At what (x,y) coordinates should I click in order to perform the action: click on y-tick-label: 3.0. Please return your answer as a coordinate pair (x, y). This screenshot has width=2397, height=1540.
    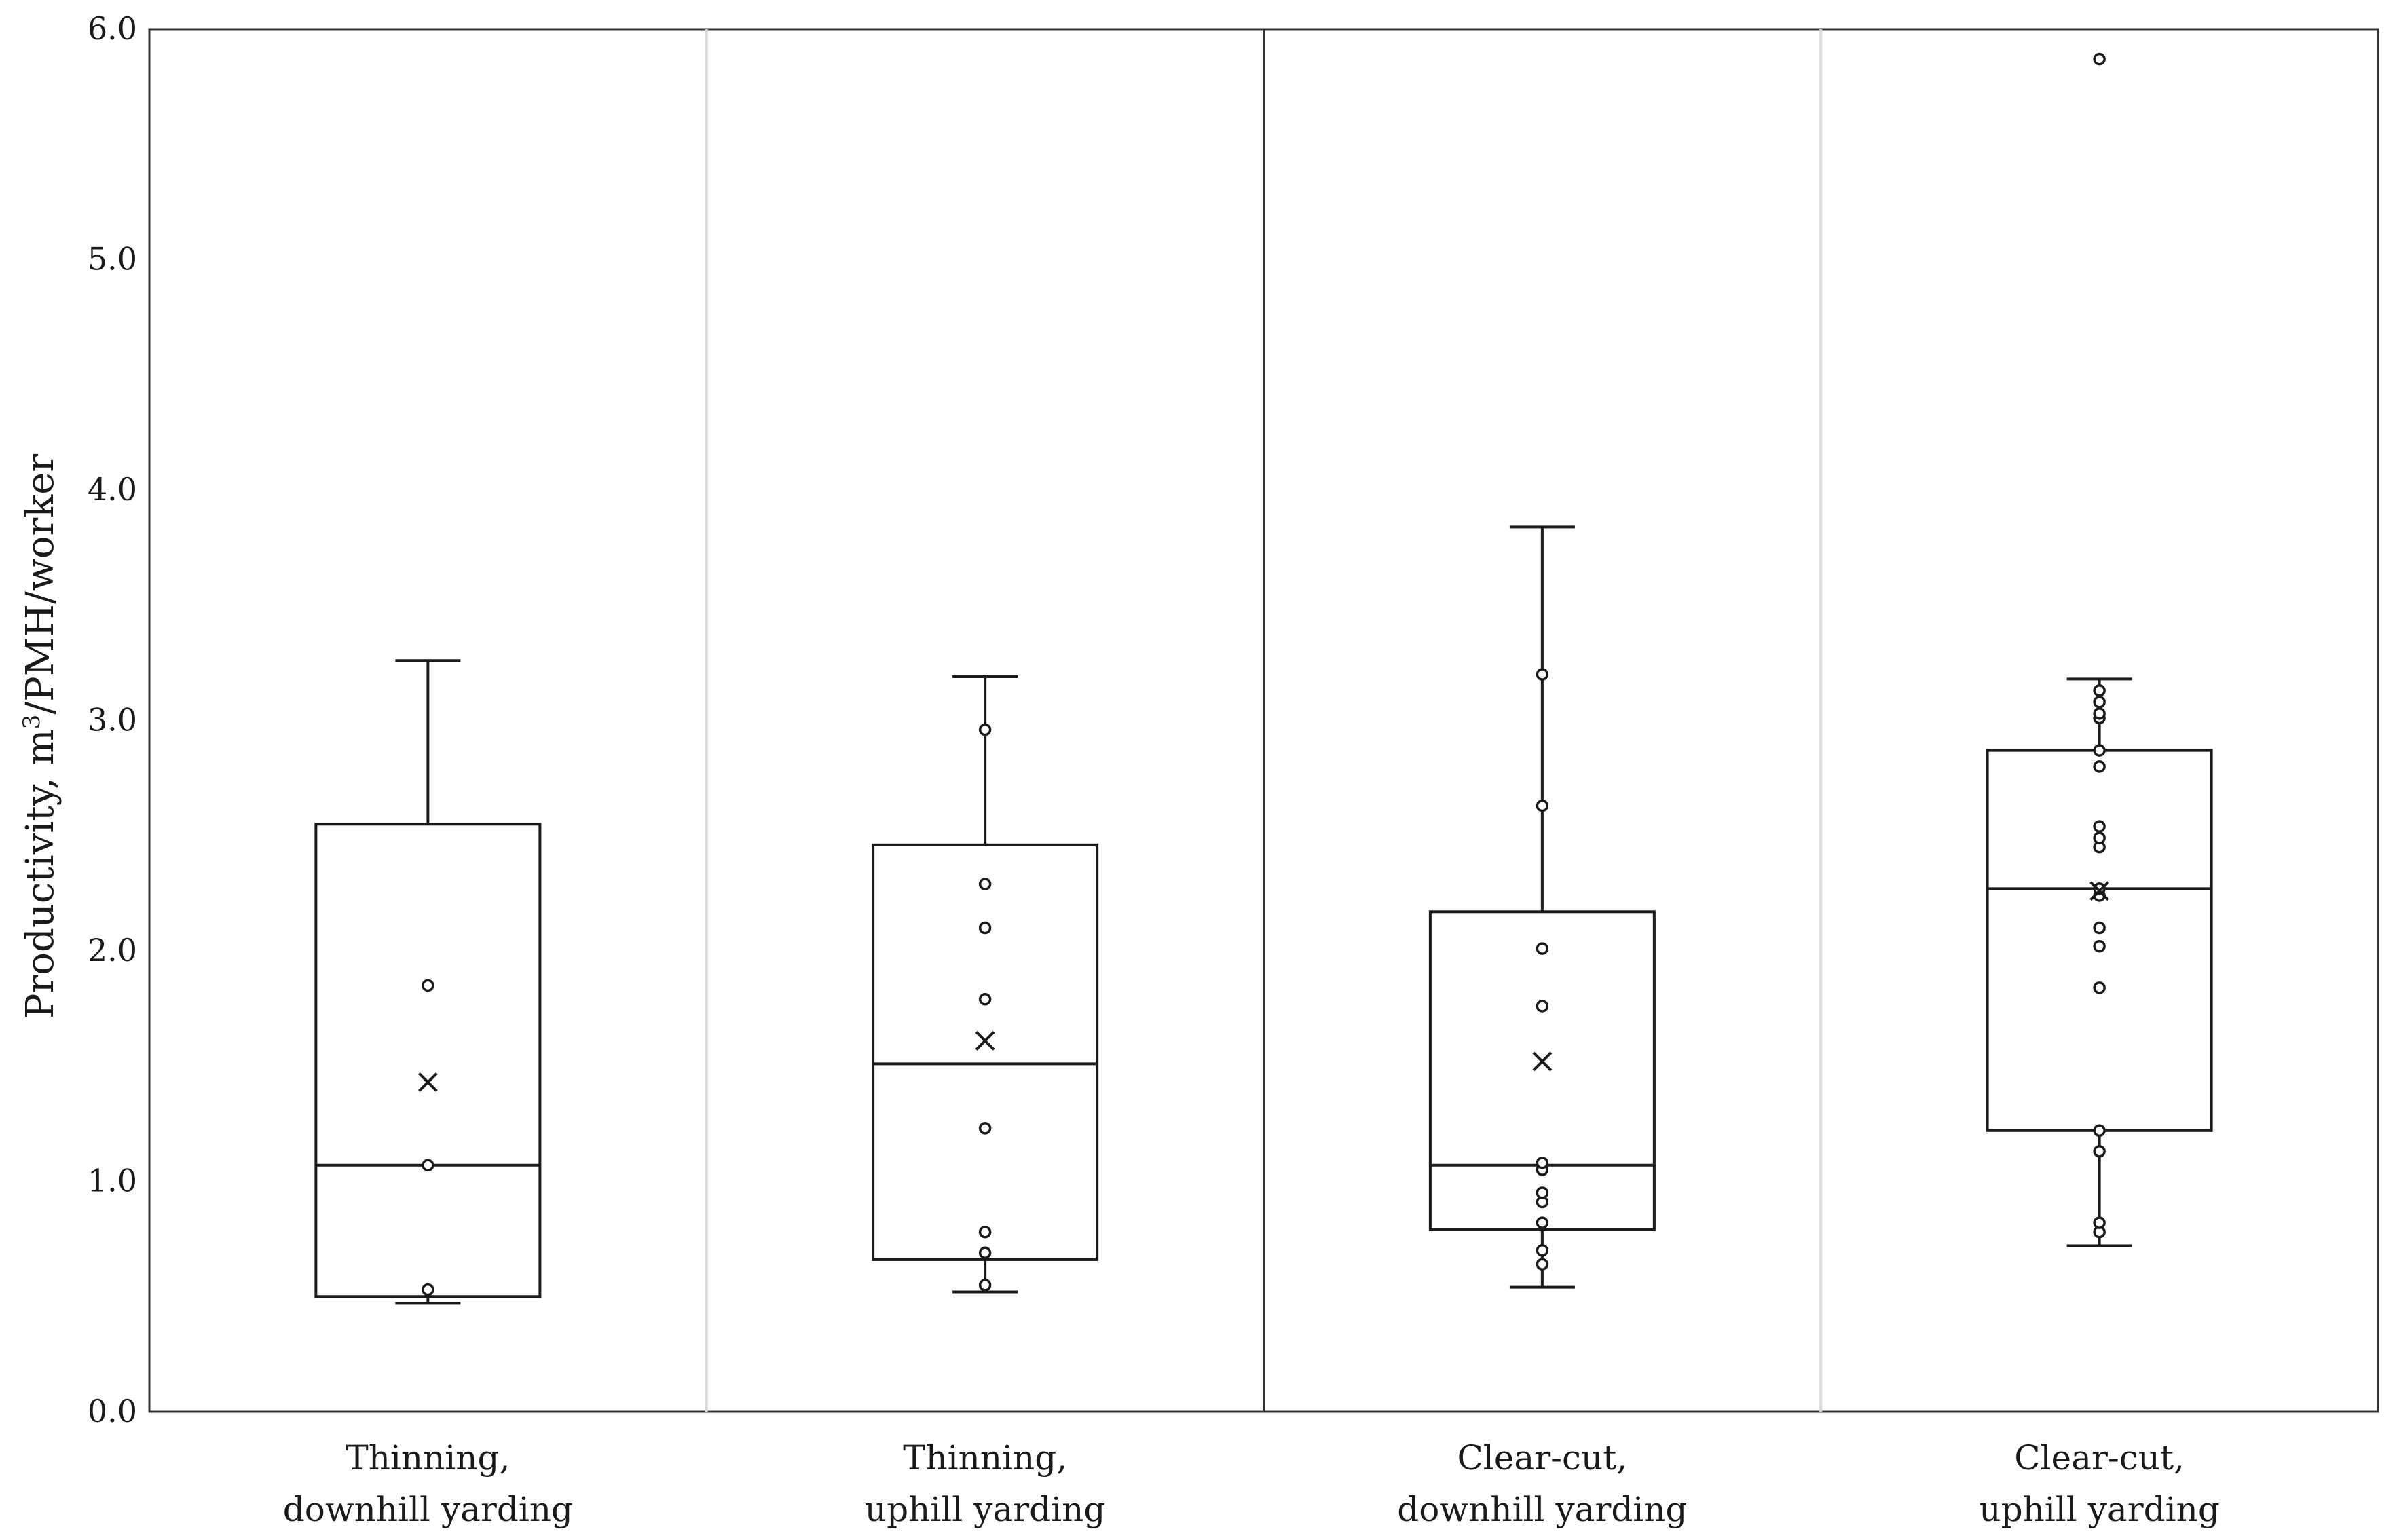
    Looking at the image, I should click on (112, 720).